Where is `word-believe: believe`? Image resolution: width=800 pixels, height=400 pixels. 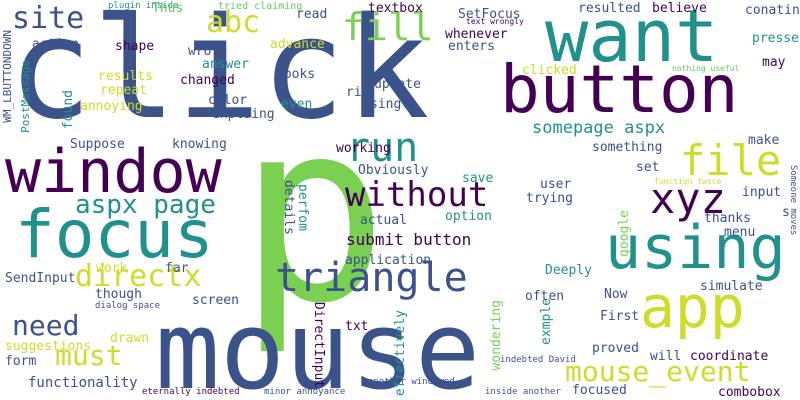 word-believe: believe is located at coordinates (679, 8).